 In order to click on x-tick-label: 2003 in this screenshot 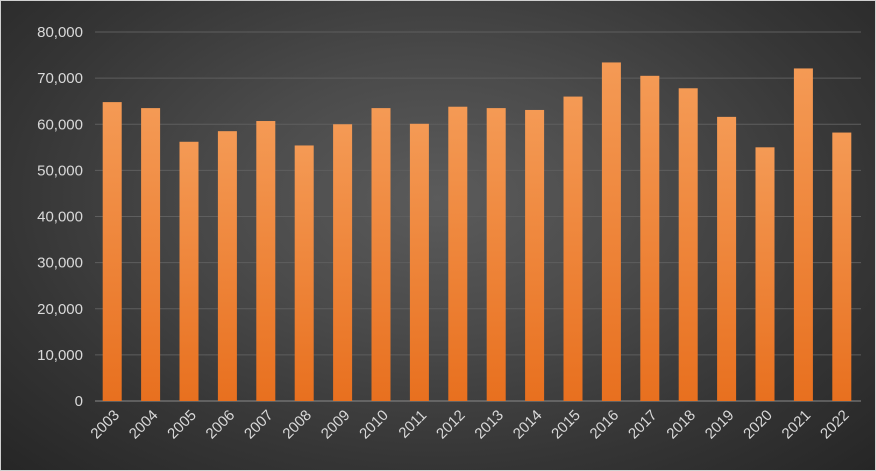, I will do `click(105, 425)`.